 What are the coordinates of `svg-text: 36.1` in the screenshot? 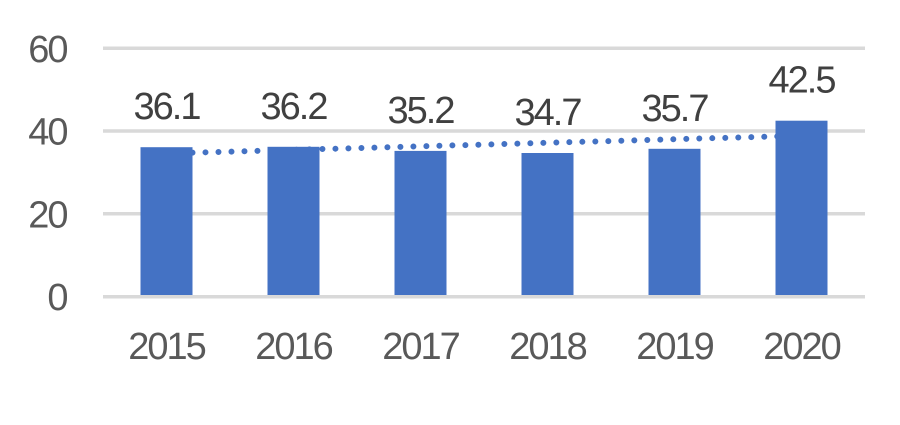 It's located at (167, 107).